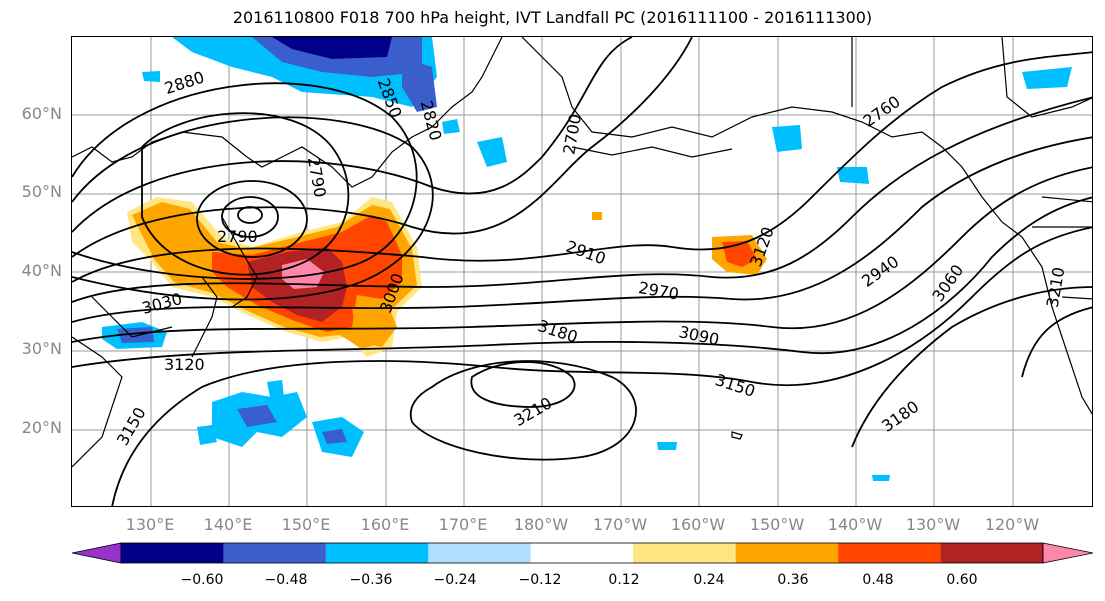 Image resolution: width=1105 pixels, height=601 pixels. Describe the element at coordinates (431, 120) in the screenshot. I see `contour-label: 2820` at that location.